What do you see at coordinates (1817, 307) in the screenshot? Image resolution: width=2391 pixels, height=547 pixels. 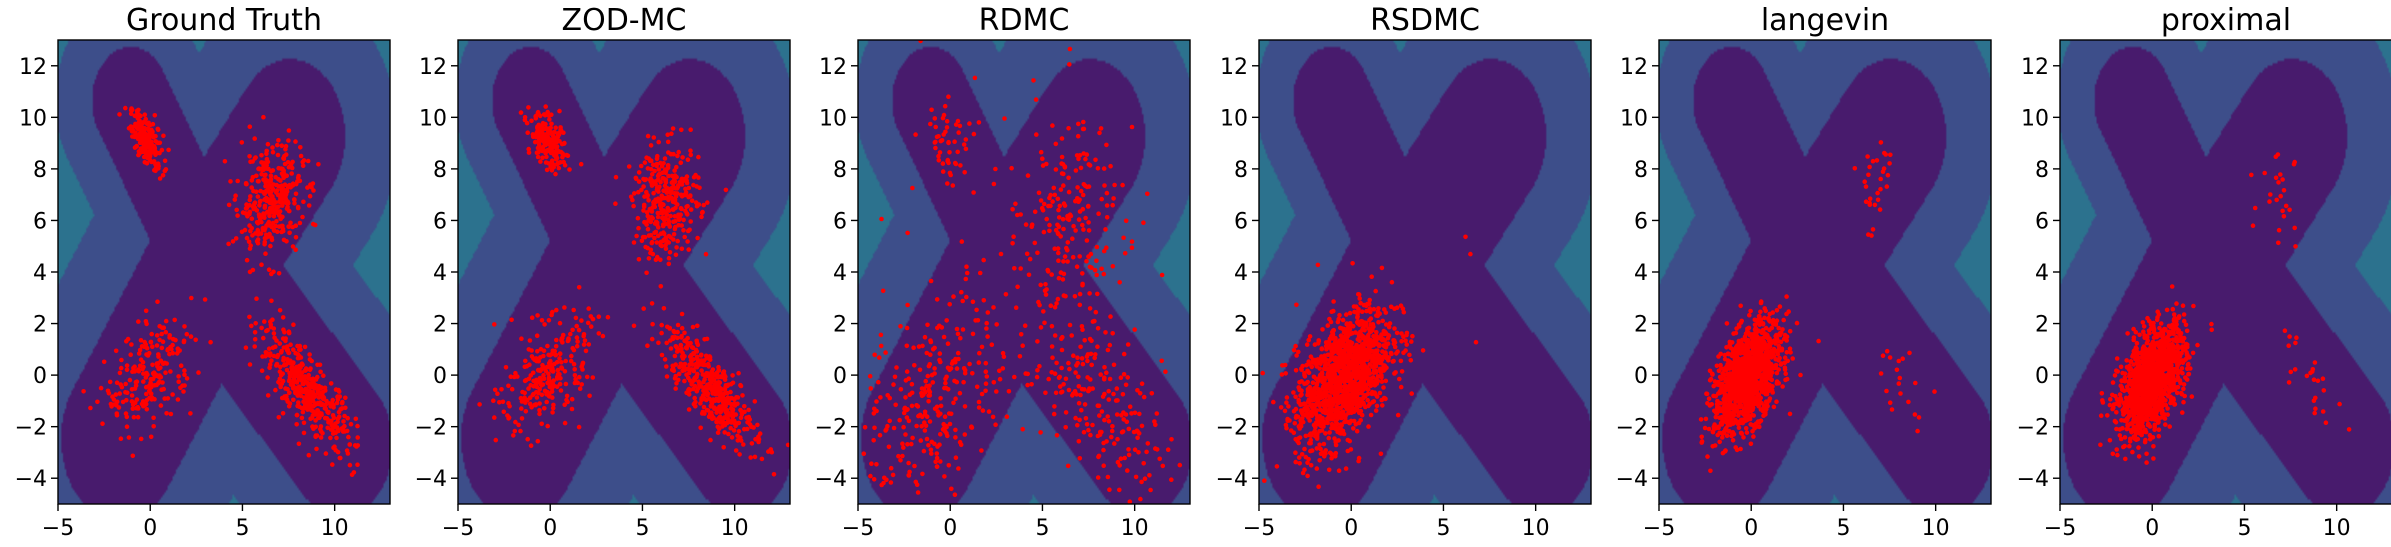 I see `scatter-points` at bounding box center [1817, 307].